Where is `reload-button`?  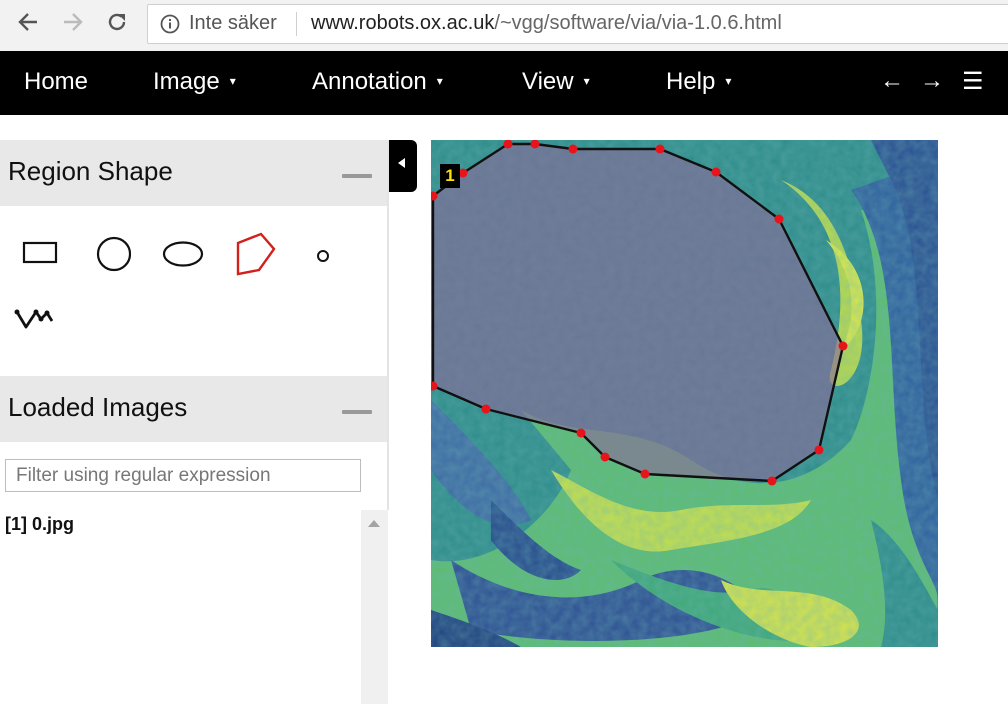 reload-button is located at coordinates (117, 22).